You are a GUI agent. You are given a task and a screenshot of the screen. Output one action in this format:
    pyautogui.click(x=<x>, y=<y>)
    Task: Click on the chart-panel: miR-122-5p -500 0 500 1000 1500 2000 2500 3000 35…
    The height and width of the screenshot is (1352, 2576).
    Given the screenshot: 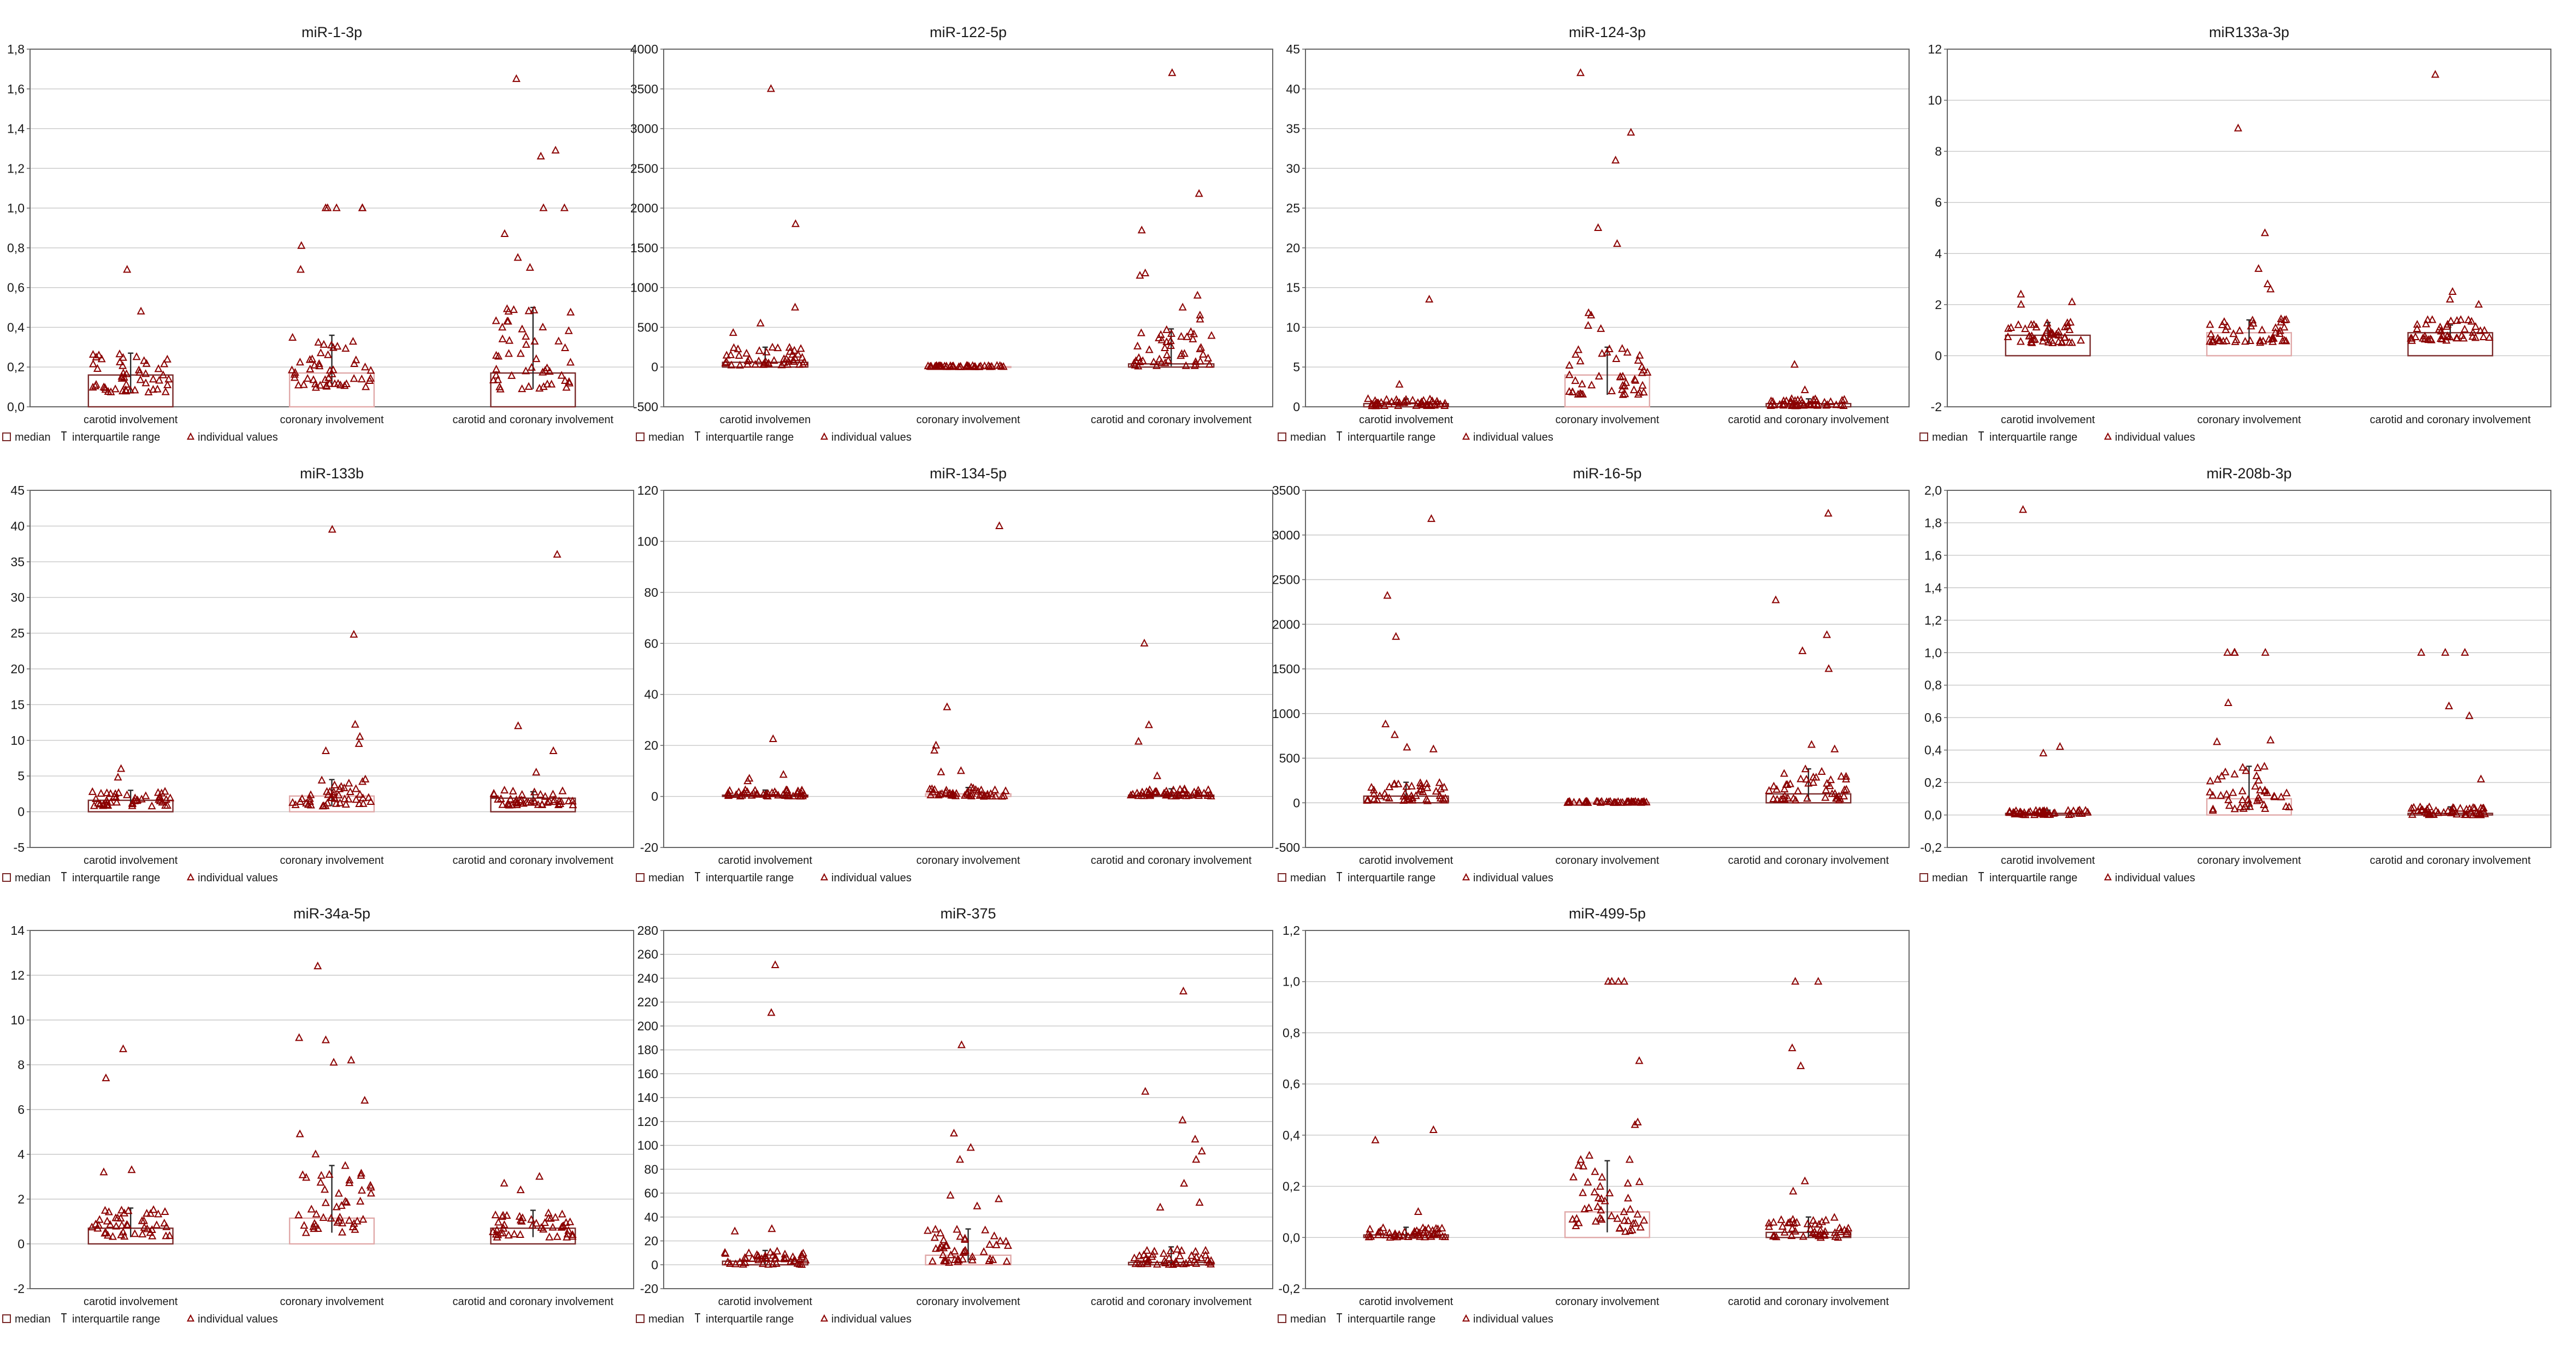 What is the action you would take?
    pyautogui.click(x=951, y=234)
    